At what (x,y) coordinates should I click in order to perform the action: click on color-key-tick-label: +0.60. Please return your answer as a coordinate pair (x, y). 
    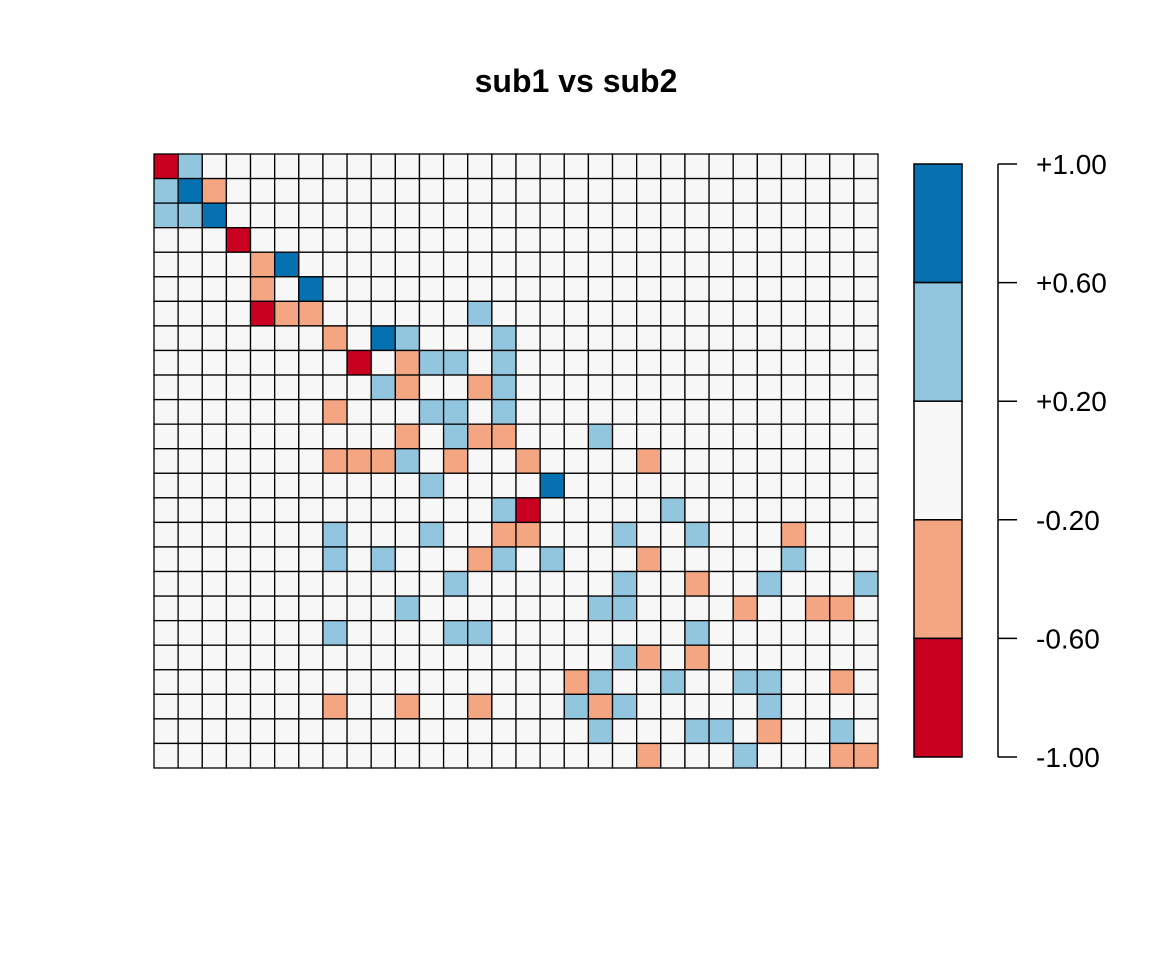
    Looking at the image, I should click on (1071, 283).